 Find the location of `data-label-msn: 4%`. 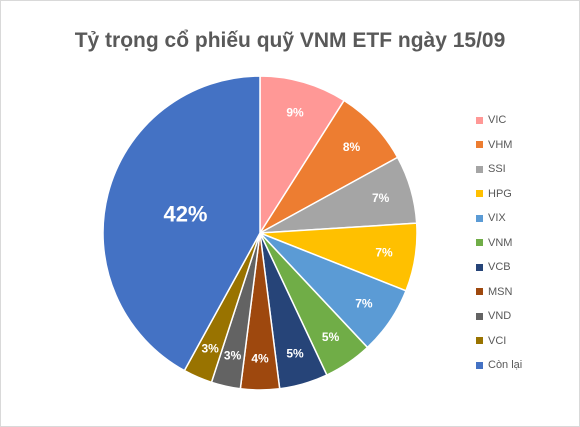

data-label-msn: 4% is located at coordinates (260, 359).